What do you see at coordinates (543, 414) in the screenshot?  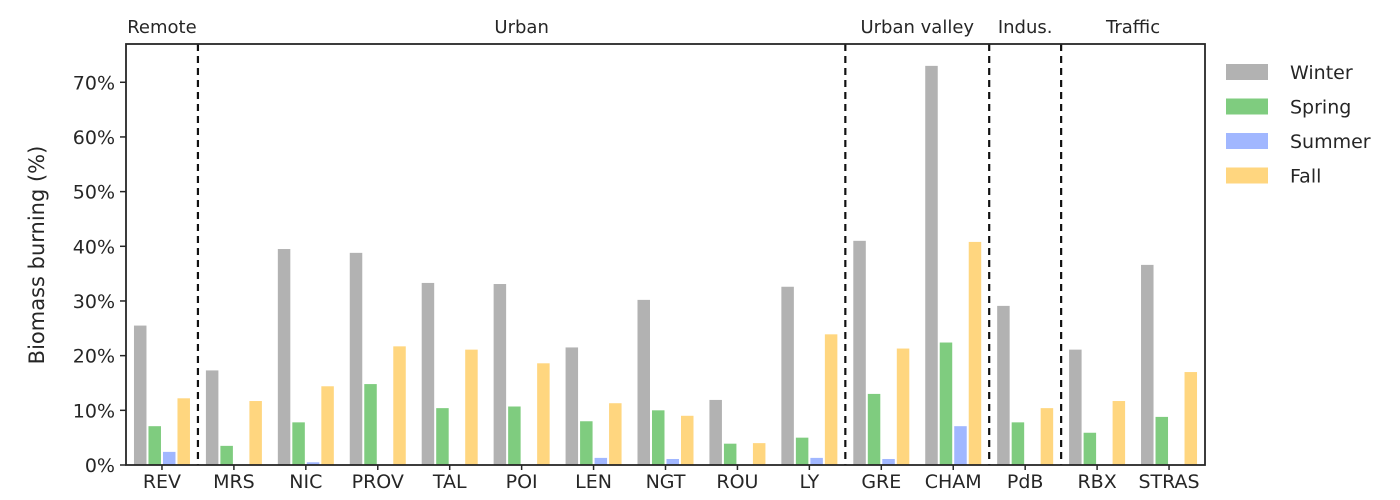 I see `bar-fall-poi` at bounding box center [543, 414].